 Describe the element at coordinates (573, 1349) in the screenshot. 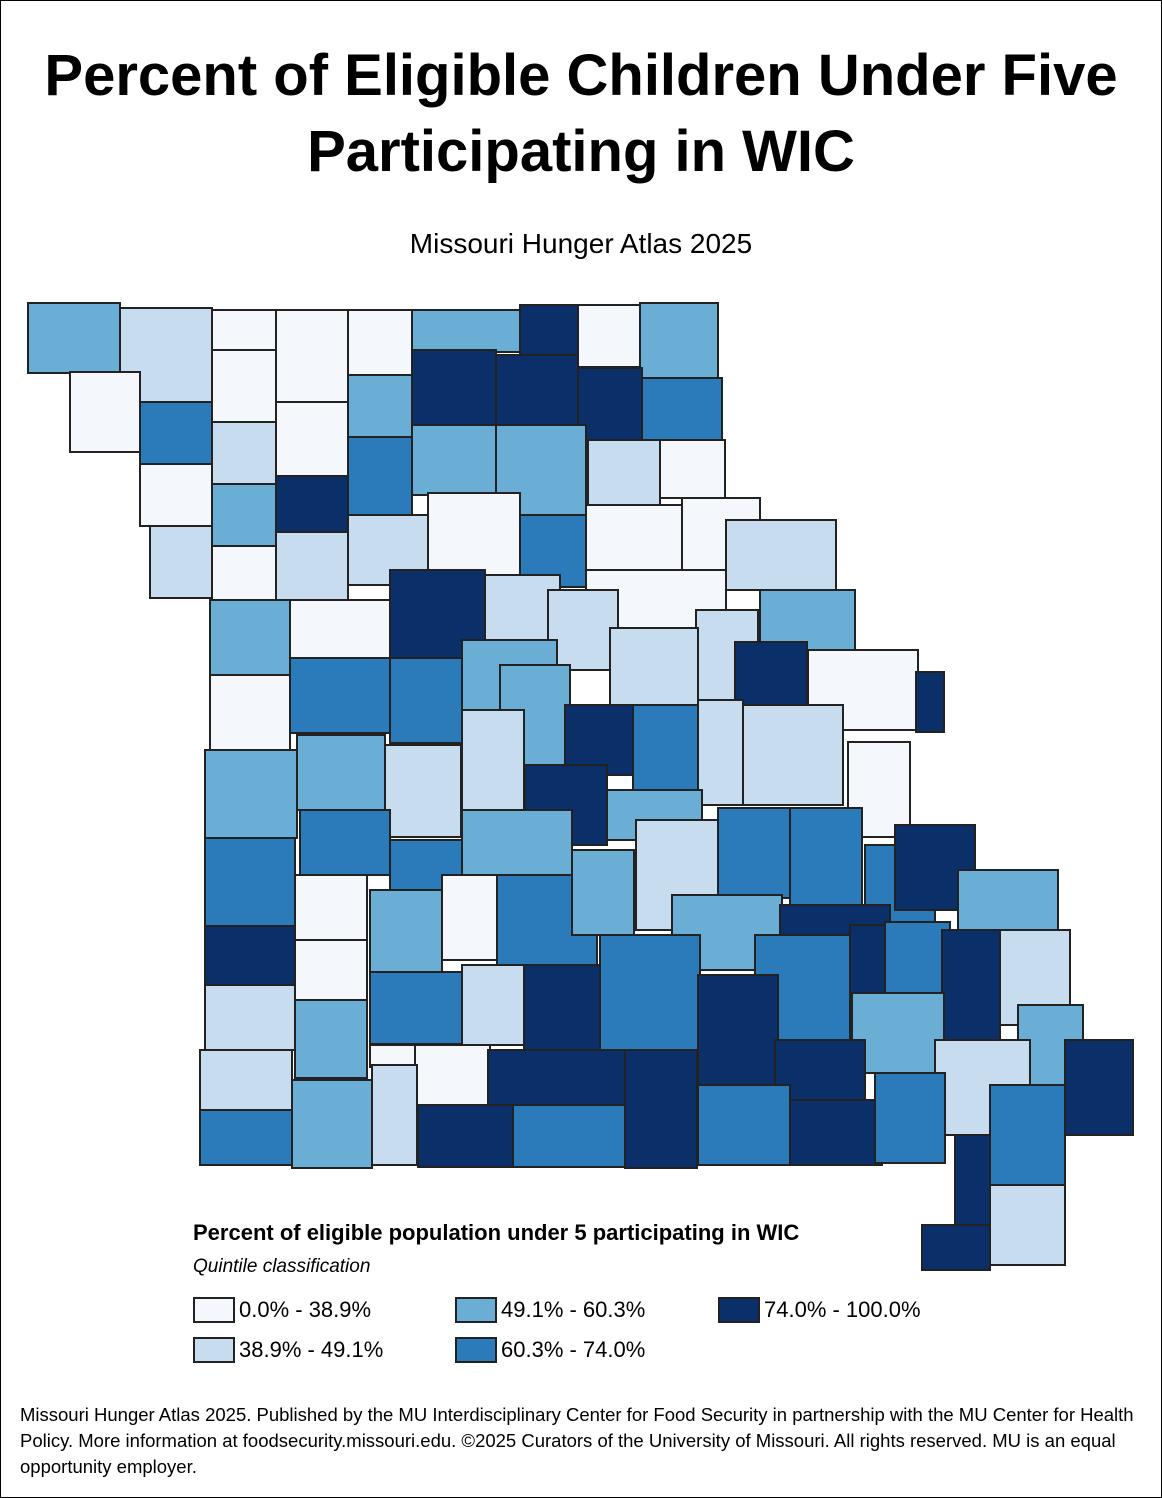

I see `legend-label: 60.3% - 74.0%` at that location.